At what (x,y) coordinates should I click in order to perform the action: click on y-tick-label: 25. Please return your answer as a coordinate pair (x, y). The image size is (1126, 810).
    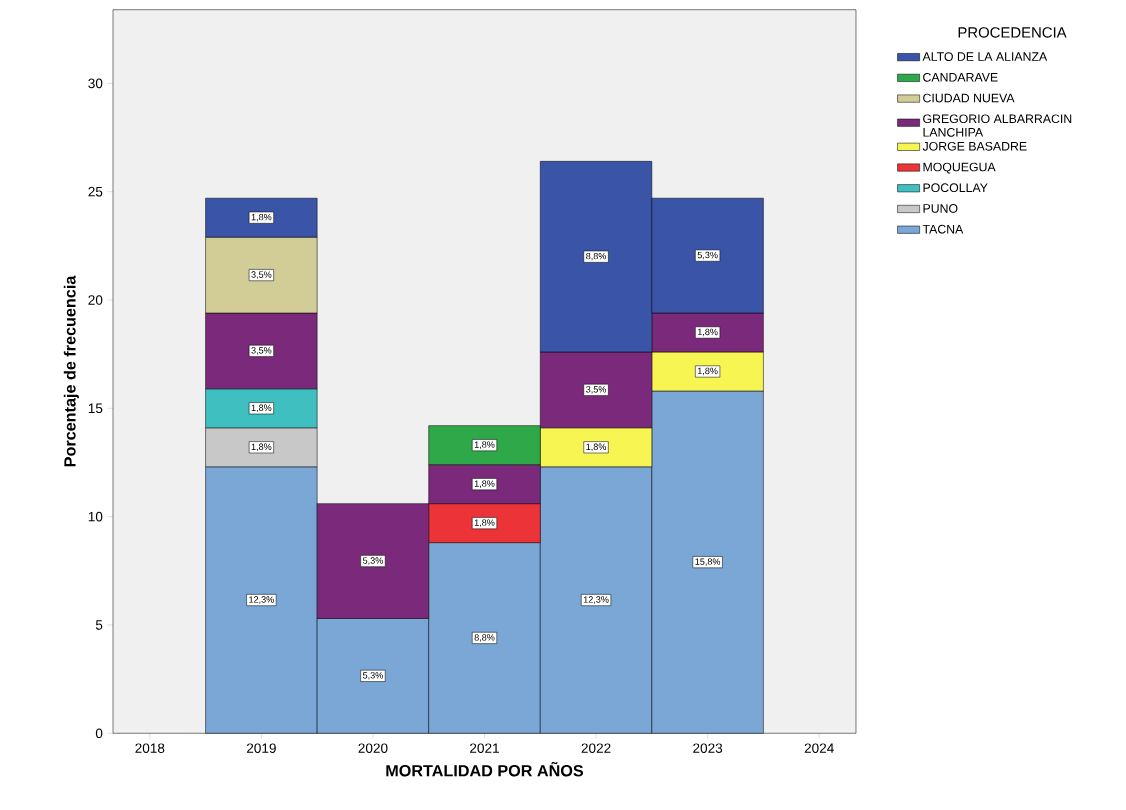
    Looking at the image, I should click on (95, 191).